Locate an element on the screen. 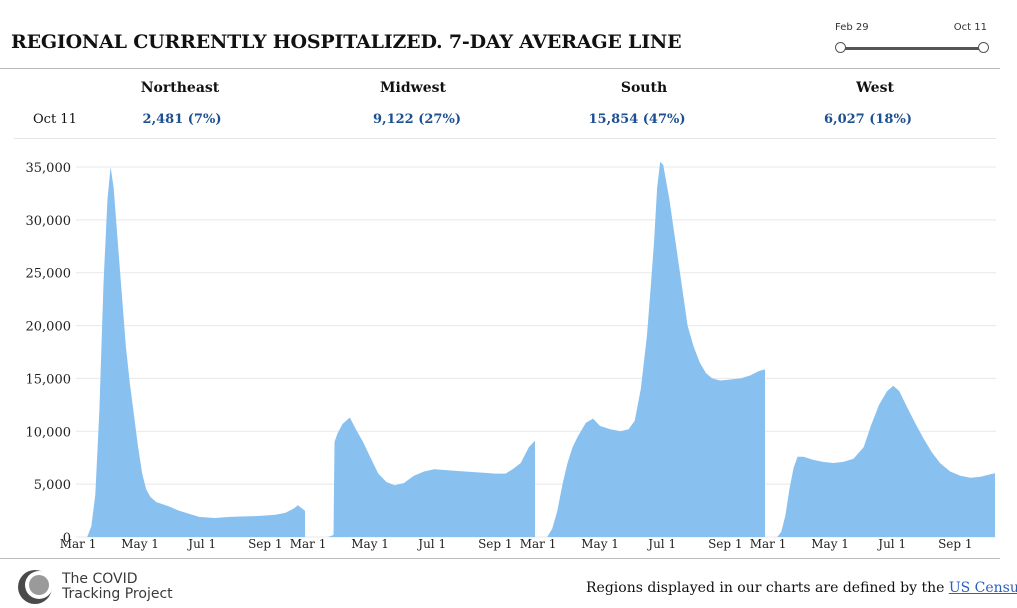 The image size is (1017, 608). y-tick-label: 5,000 is located at coordinates (52, 485).